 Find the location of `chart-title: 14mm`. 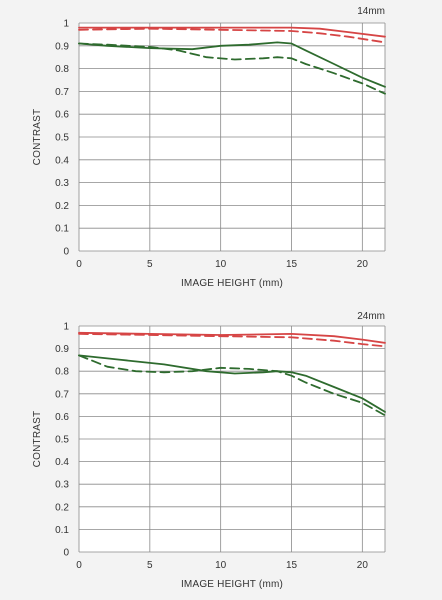

chart-title: 14mm is located at coordinates (371, 11).